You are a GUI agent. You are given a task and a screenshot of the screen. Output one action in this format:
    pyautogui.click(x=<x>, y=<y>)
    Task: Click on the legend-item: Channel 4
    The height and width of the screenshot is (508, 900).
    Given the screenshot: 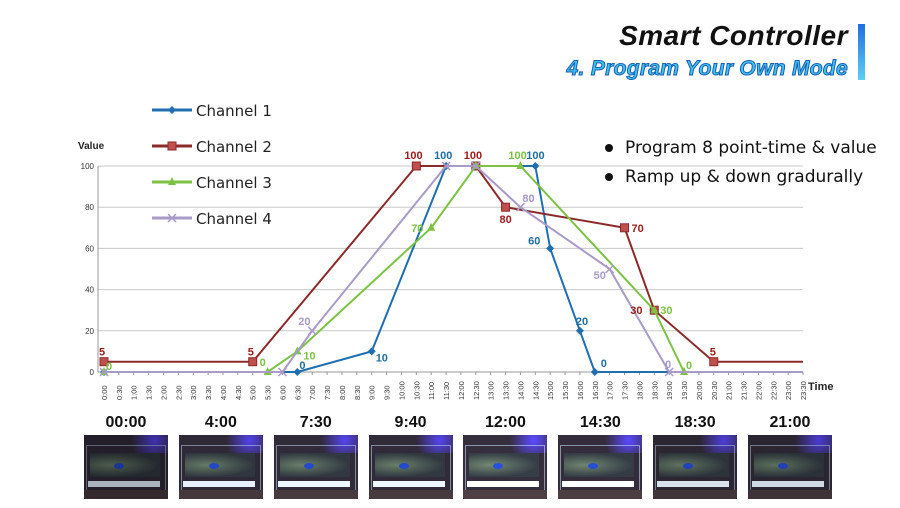 What is the action you would take?
    pyautogui.click(x=213, y=219)
    